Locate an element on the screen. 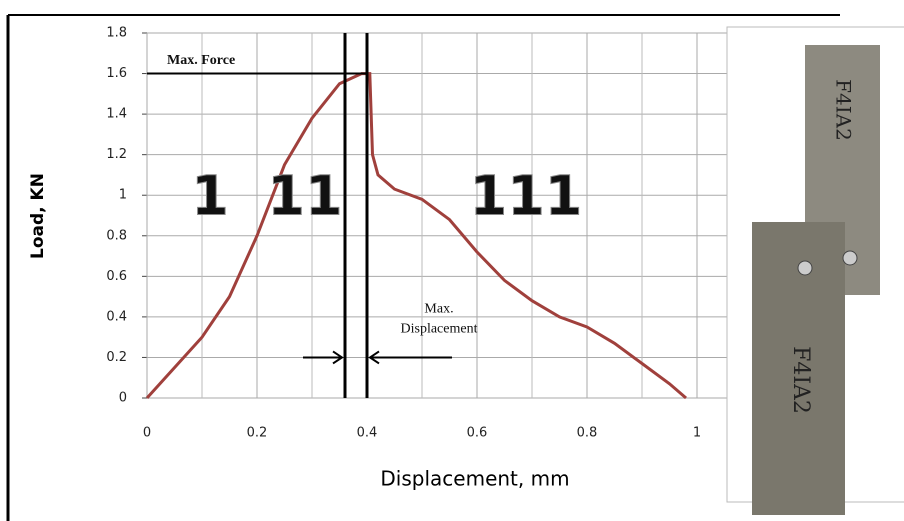 This screenshot has width=904, height=521. x-tick-label: 0 is located at coordinates (147, 433).